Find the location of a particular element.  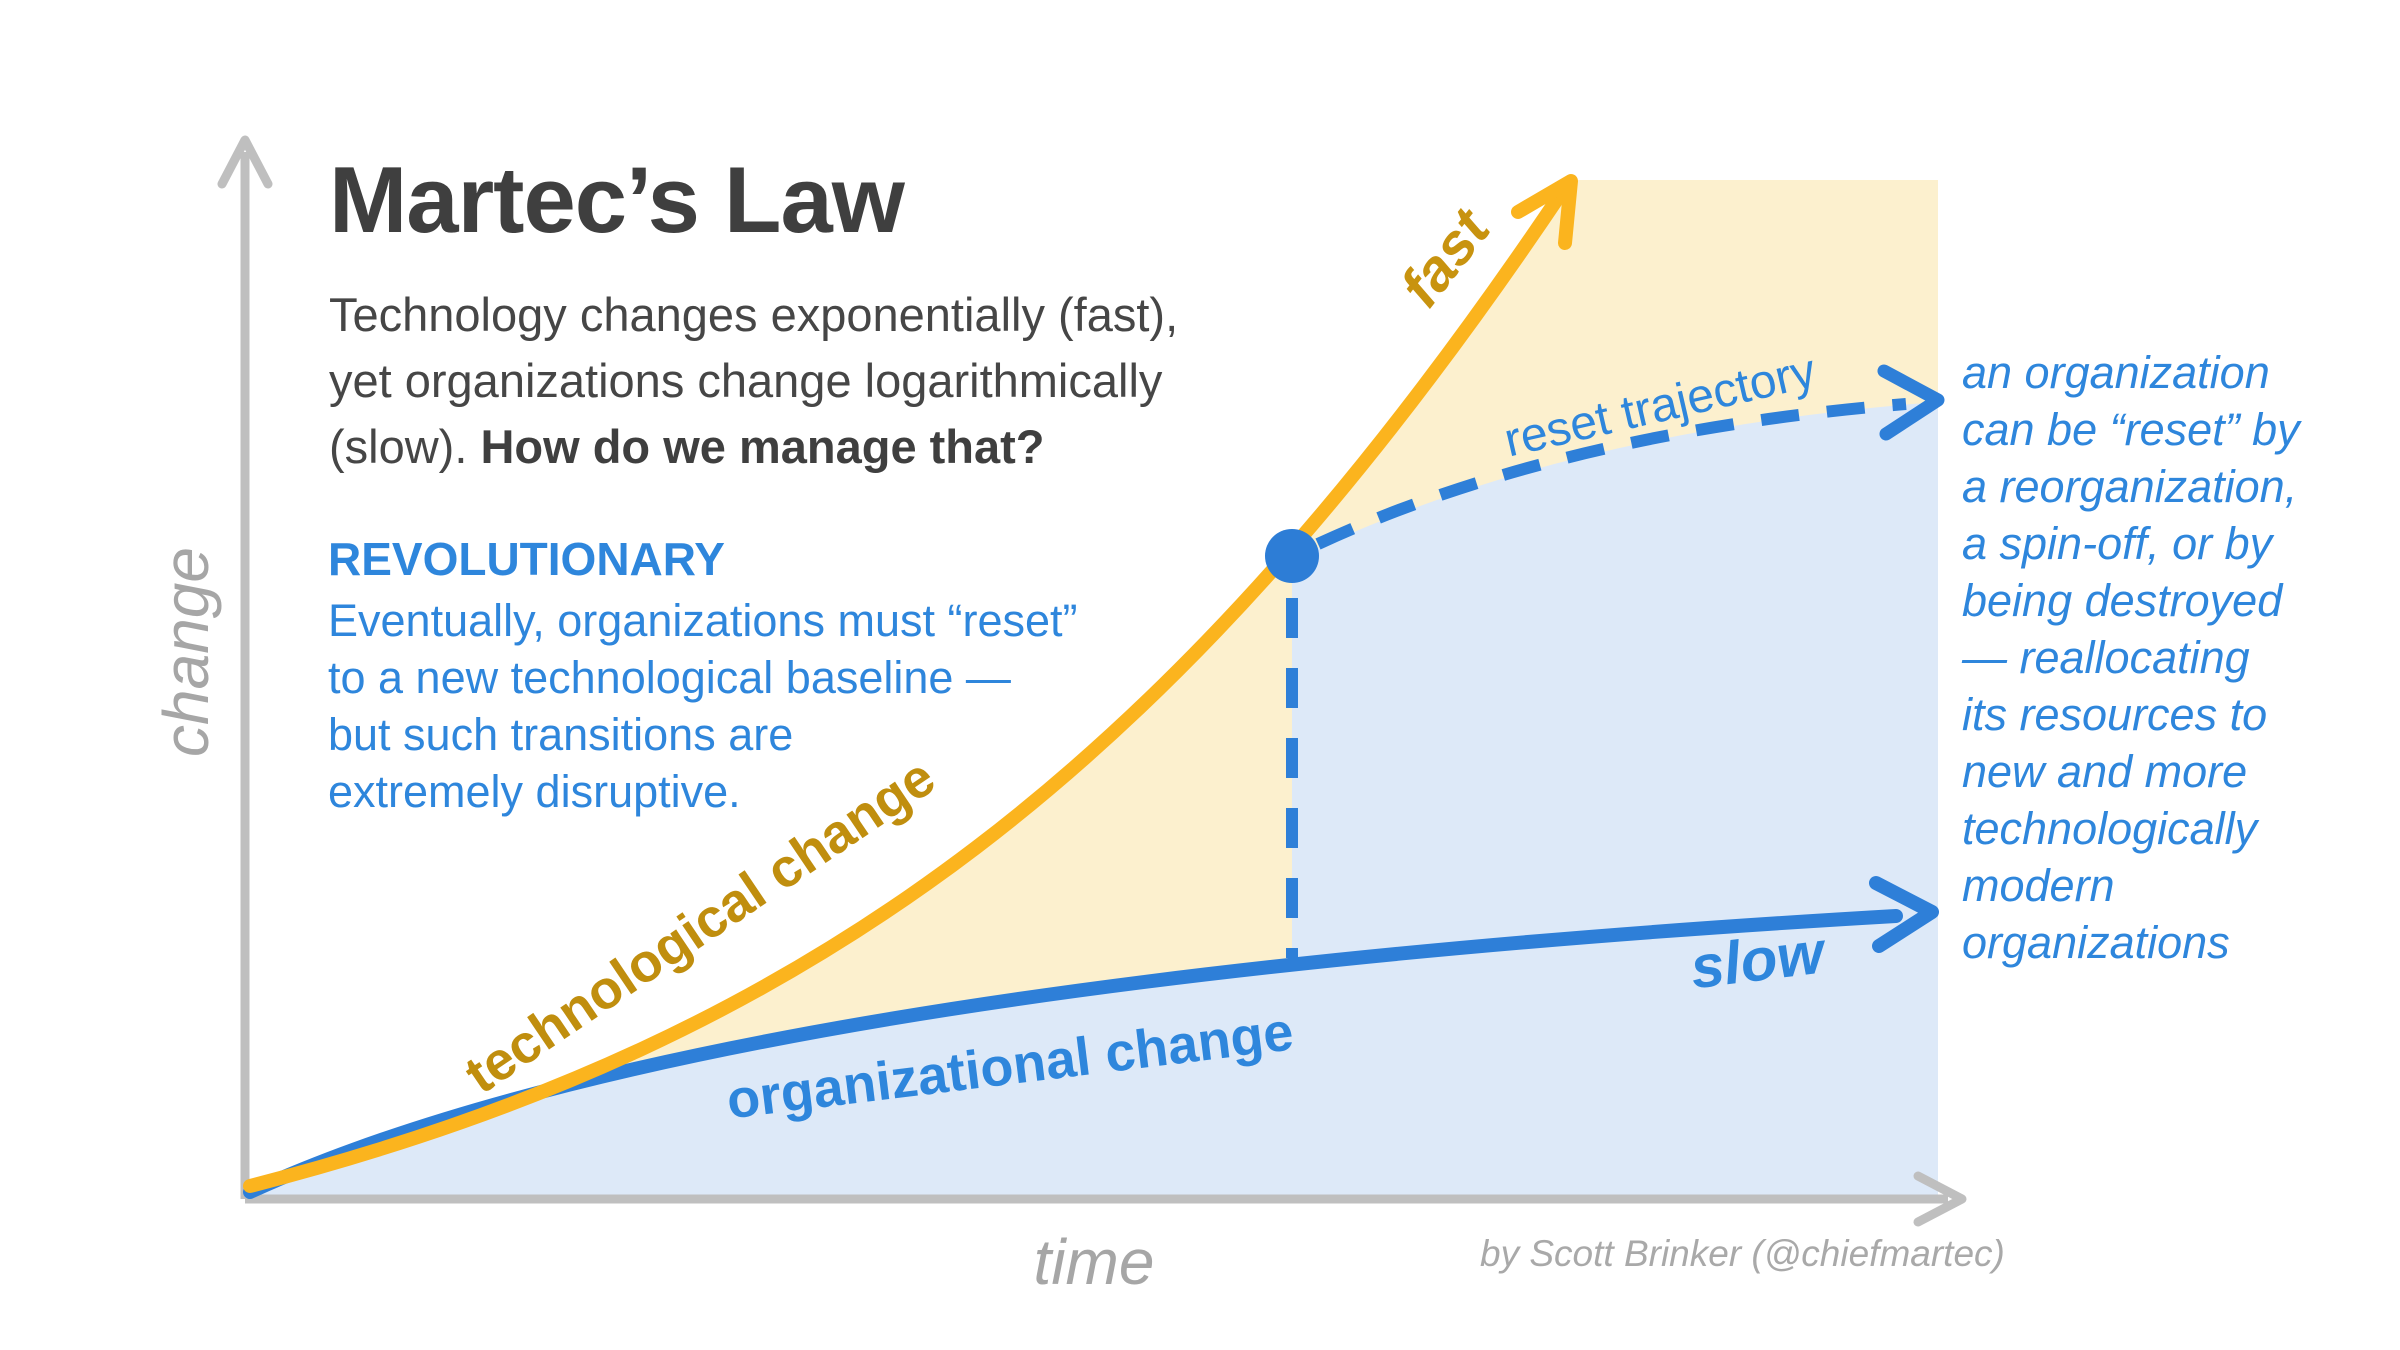

x-axis-arrowhead-icon is located at coordinates (1940, 1199).